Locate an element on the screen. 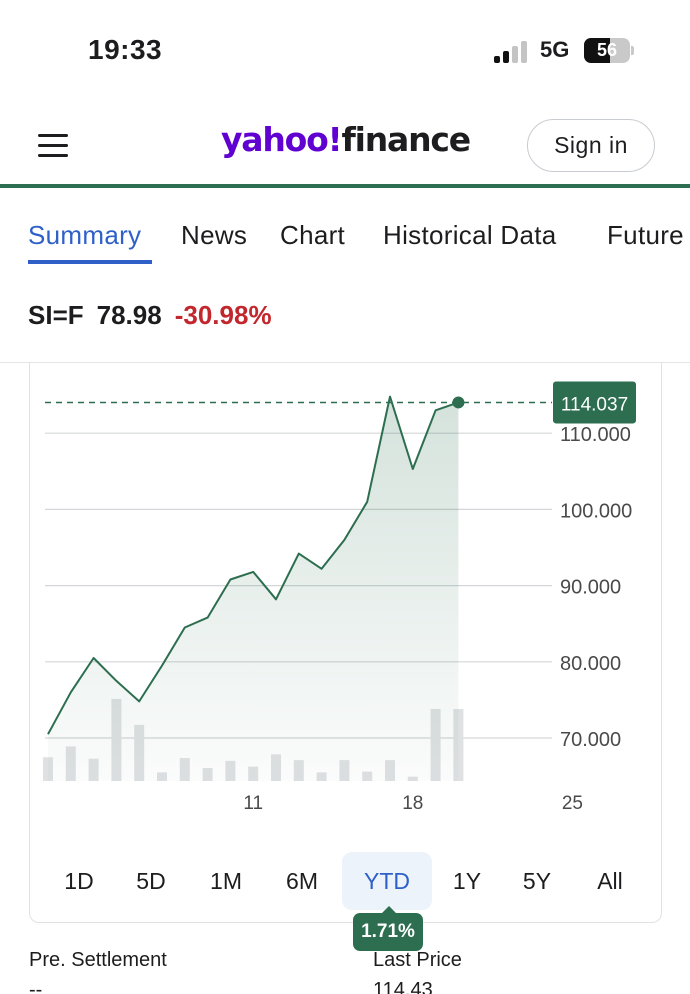  yahoo-finance-logo: yahoo! finance is located at coordinates (346, 145).